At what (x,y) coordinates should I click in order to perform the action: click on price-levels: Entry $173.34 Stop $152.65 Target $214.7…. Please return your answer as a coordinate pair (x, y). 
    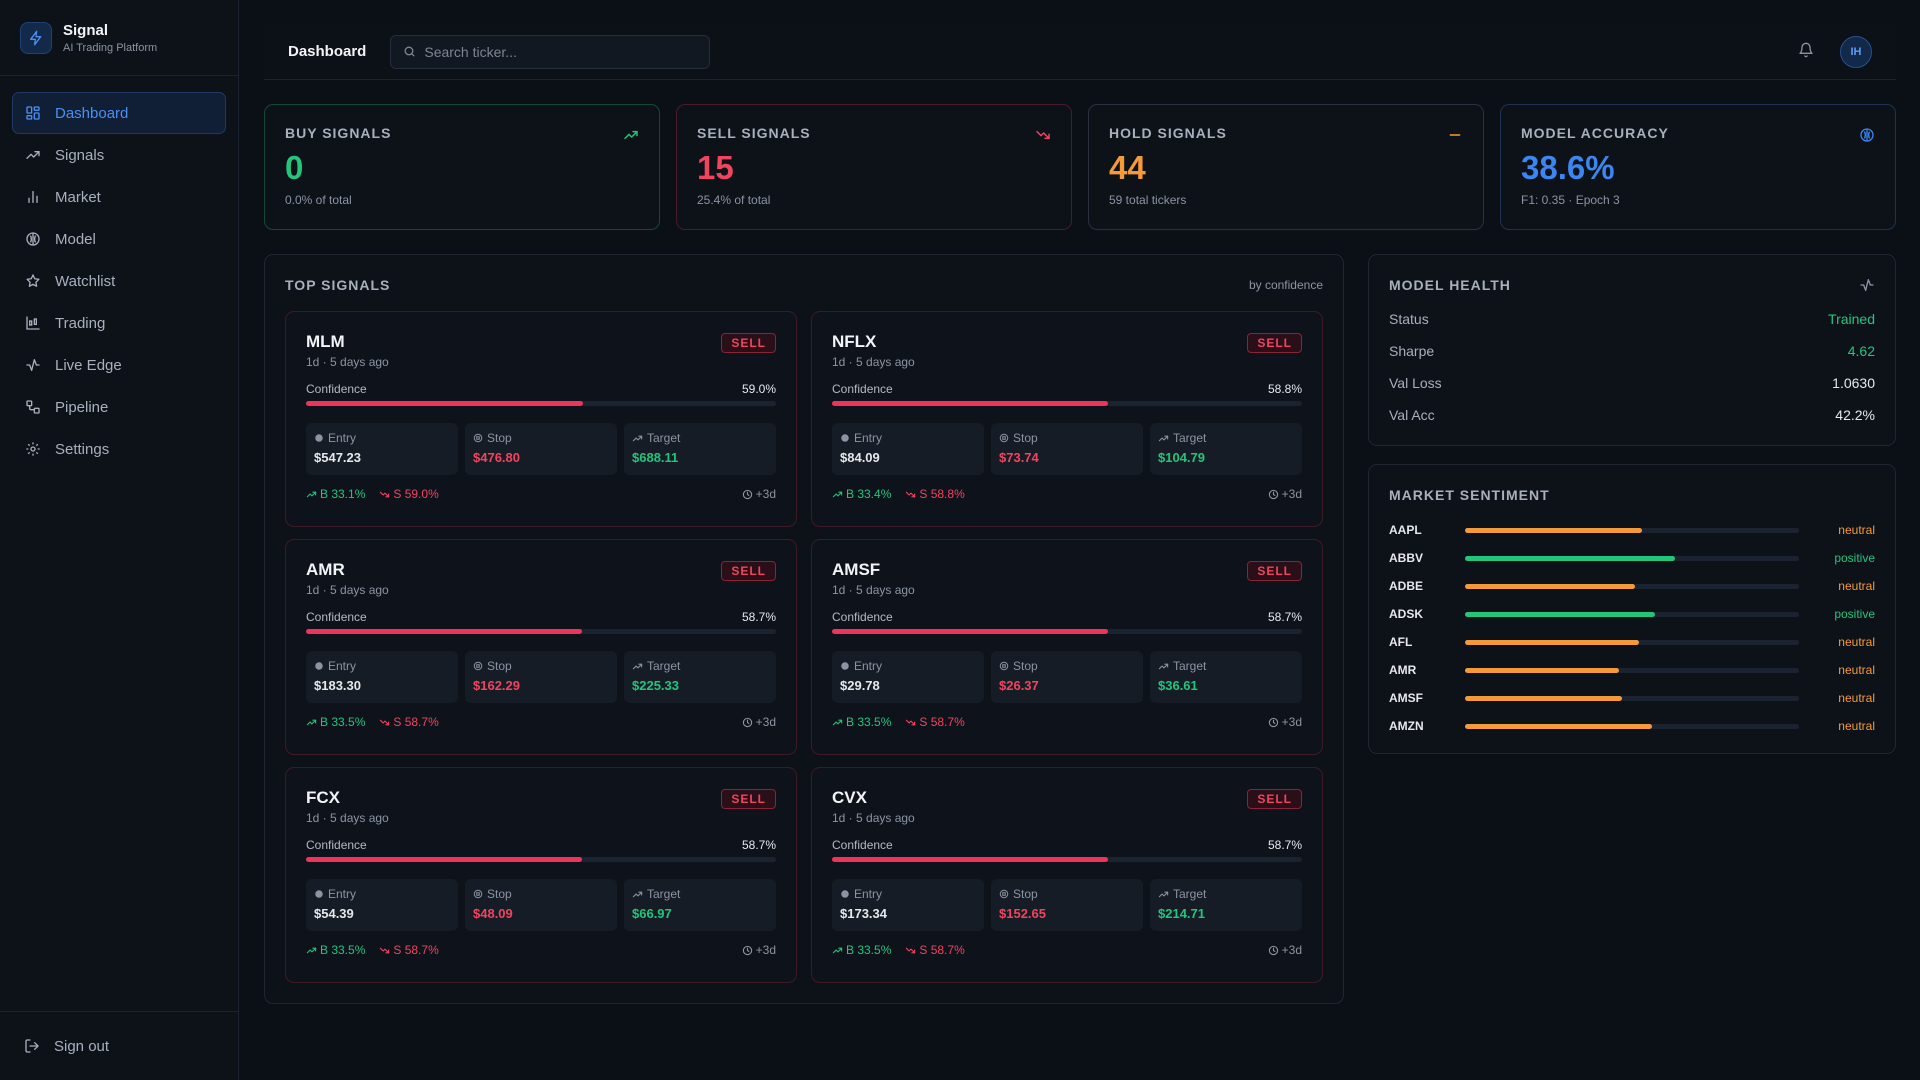
    Looking at the image, I should click on (1067, 905).